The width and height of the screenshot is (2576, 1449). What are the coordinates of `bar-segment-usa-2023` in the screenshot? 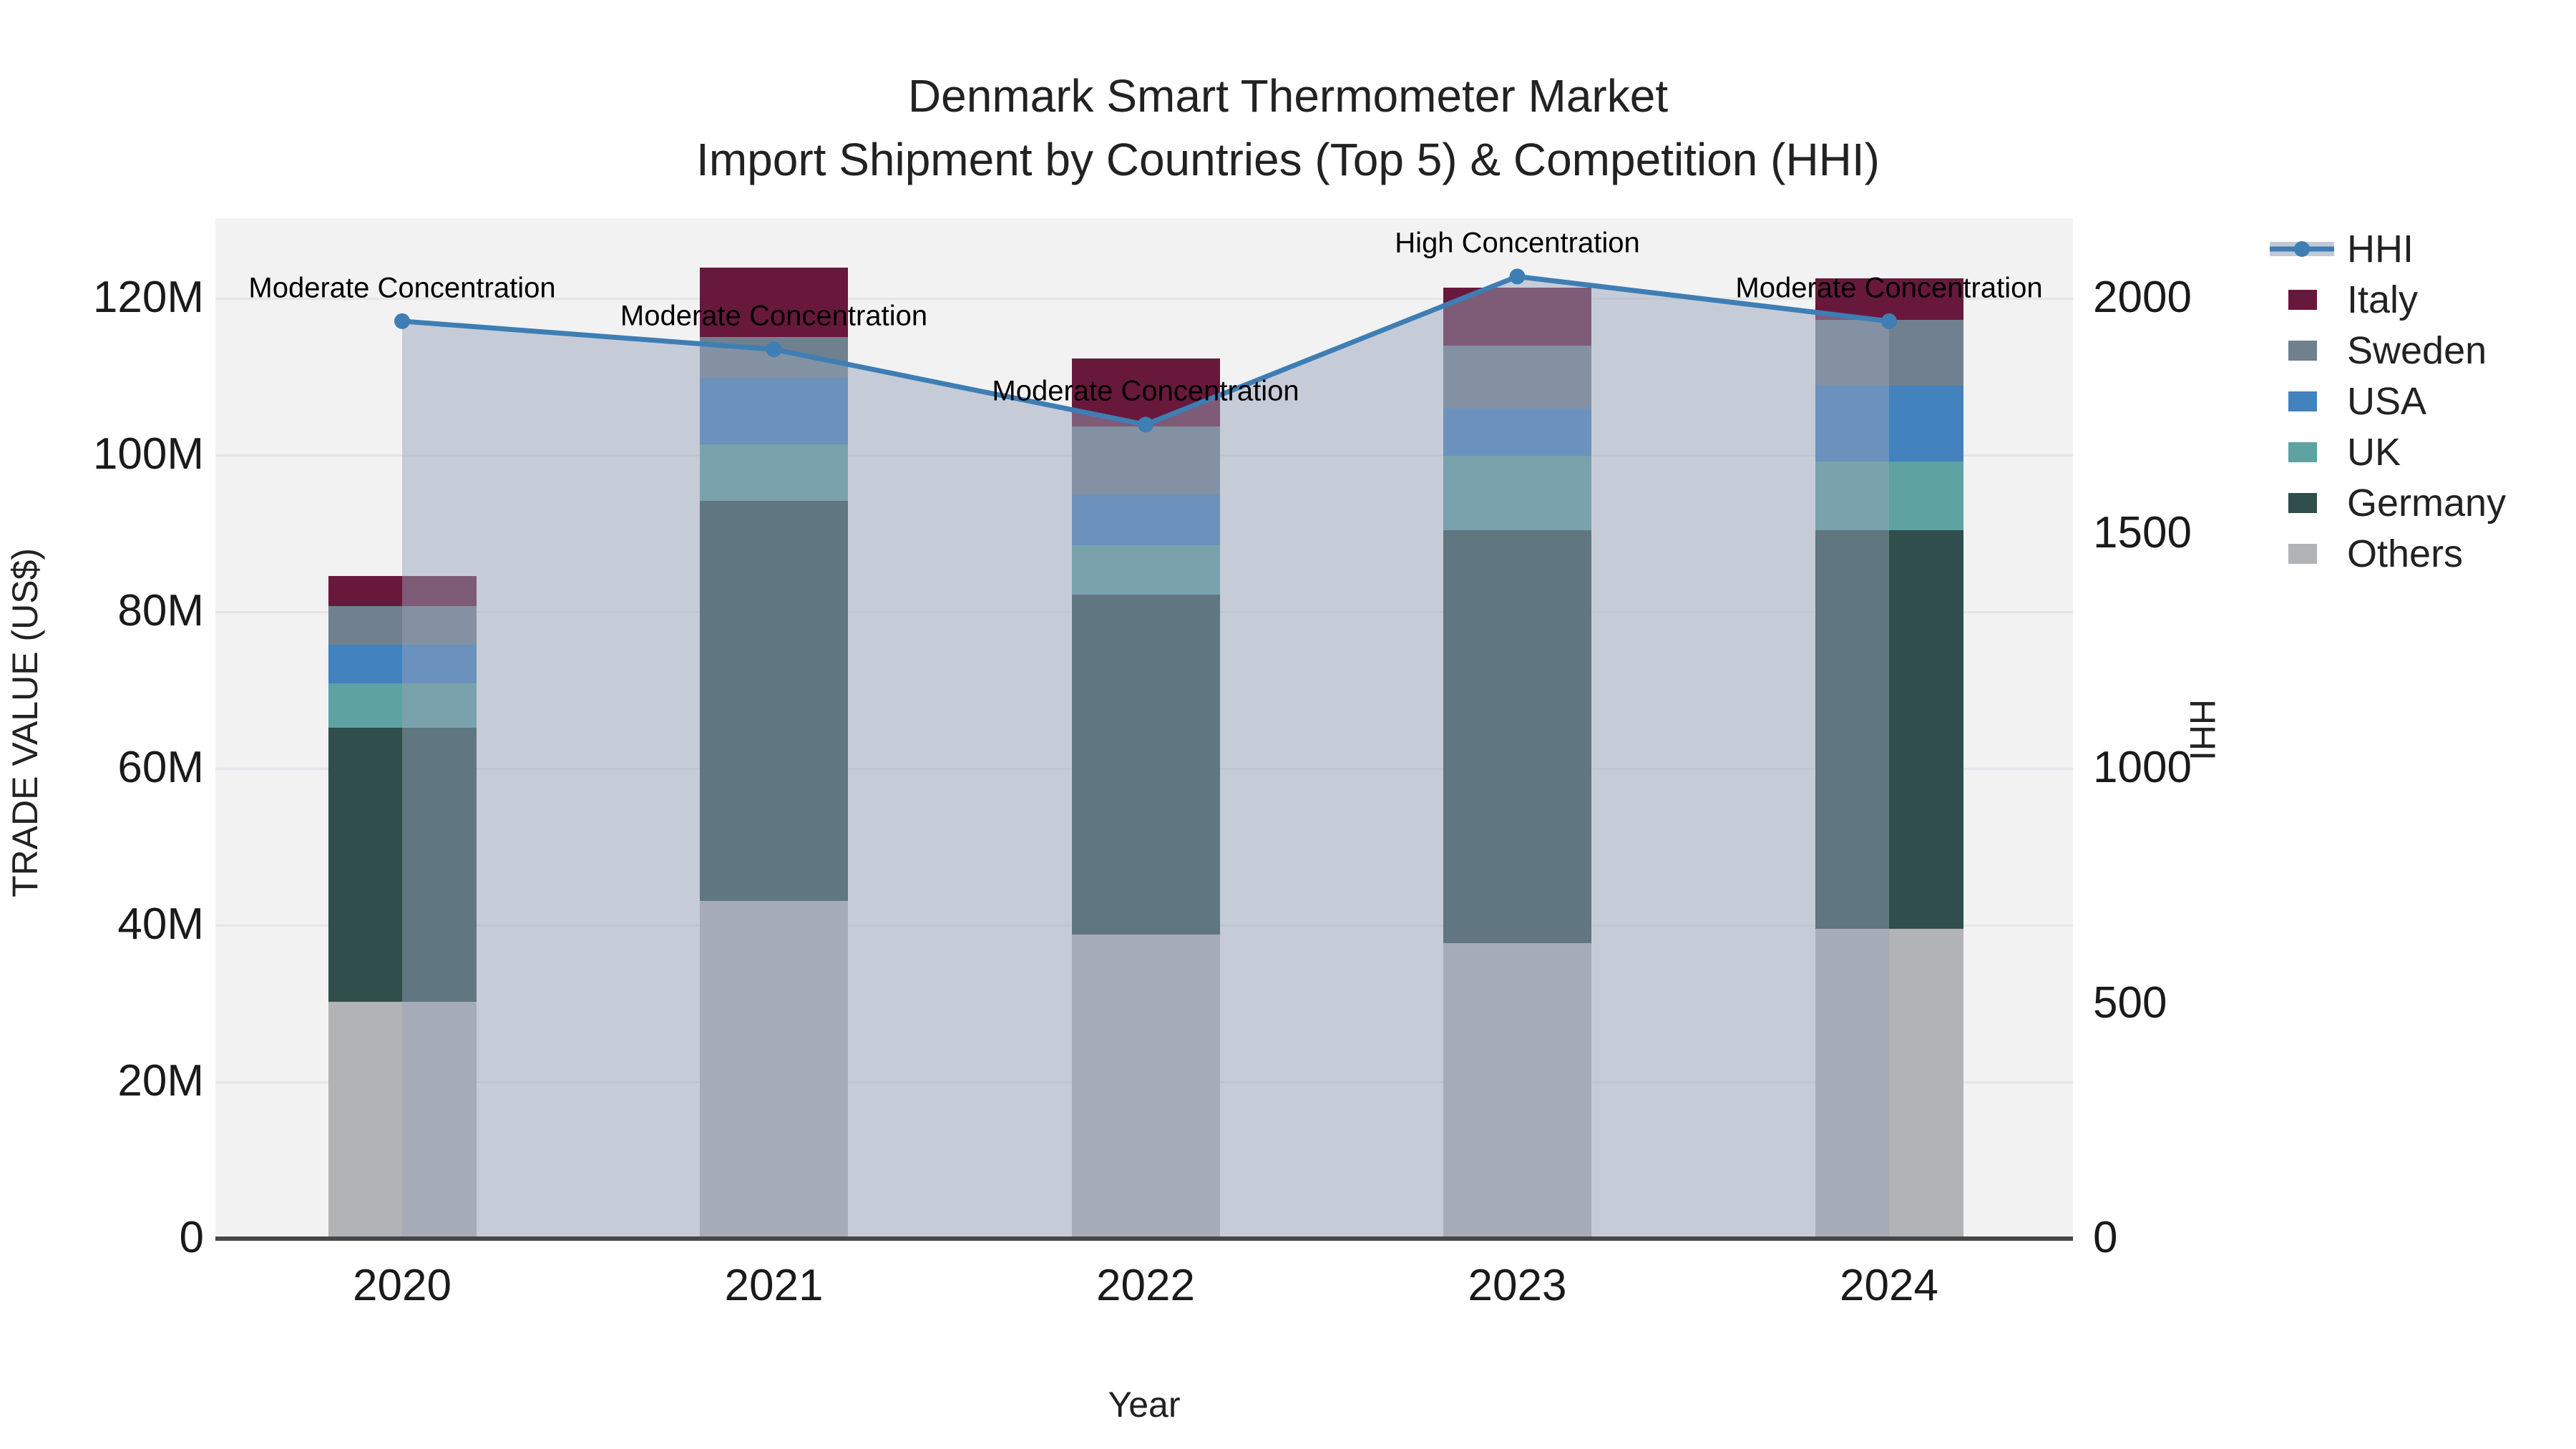 It's located at (1517, 433).